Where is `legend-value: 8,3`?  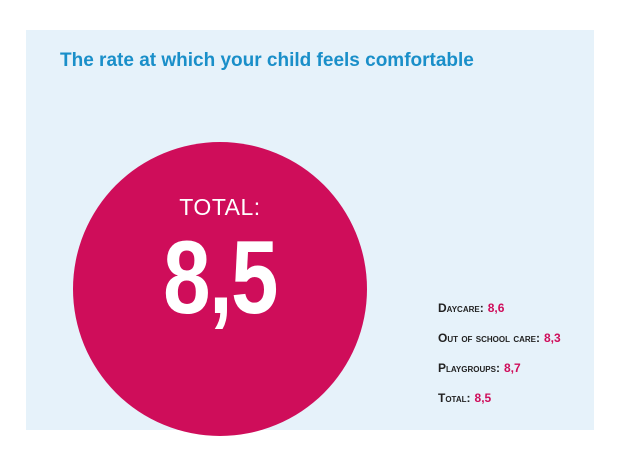 legend-value: 8,3 is located at coordinates (552, 338).